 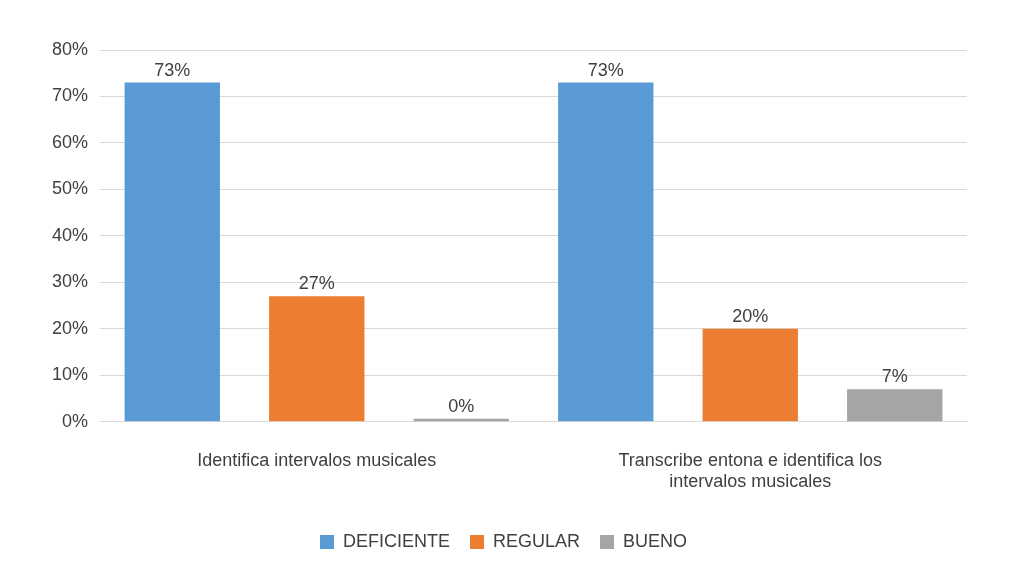 I want to click on y-tick-label: 40%, so click(x=70, y=234).